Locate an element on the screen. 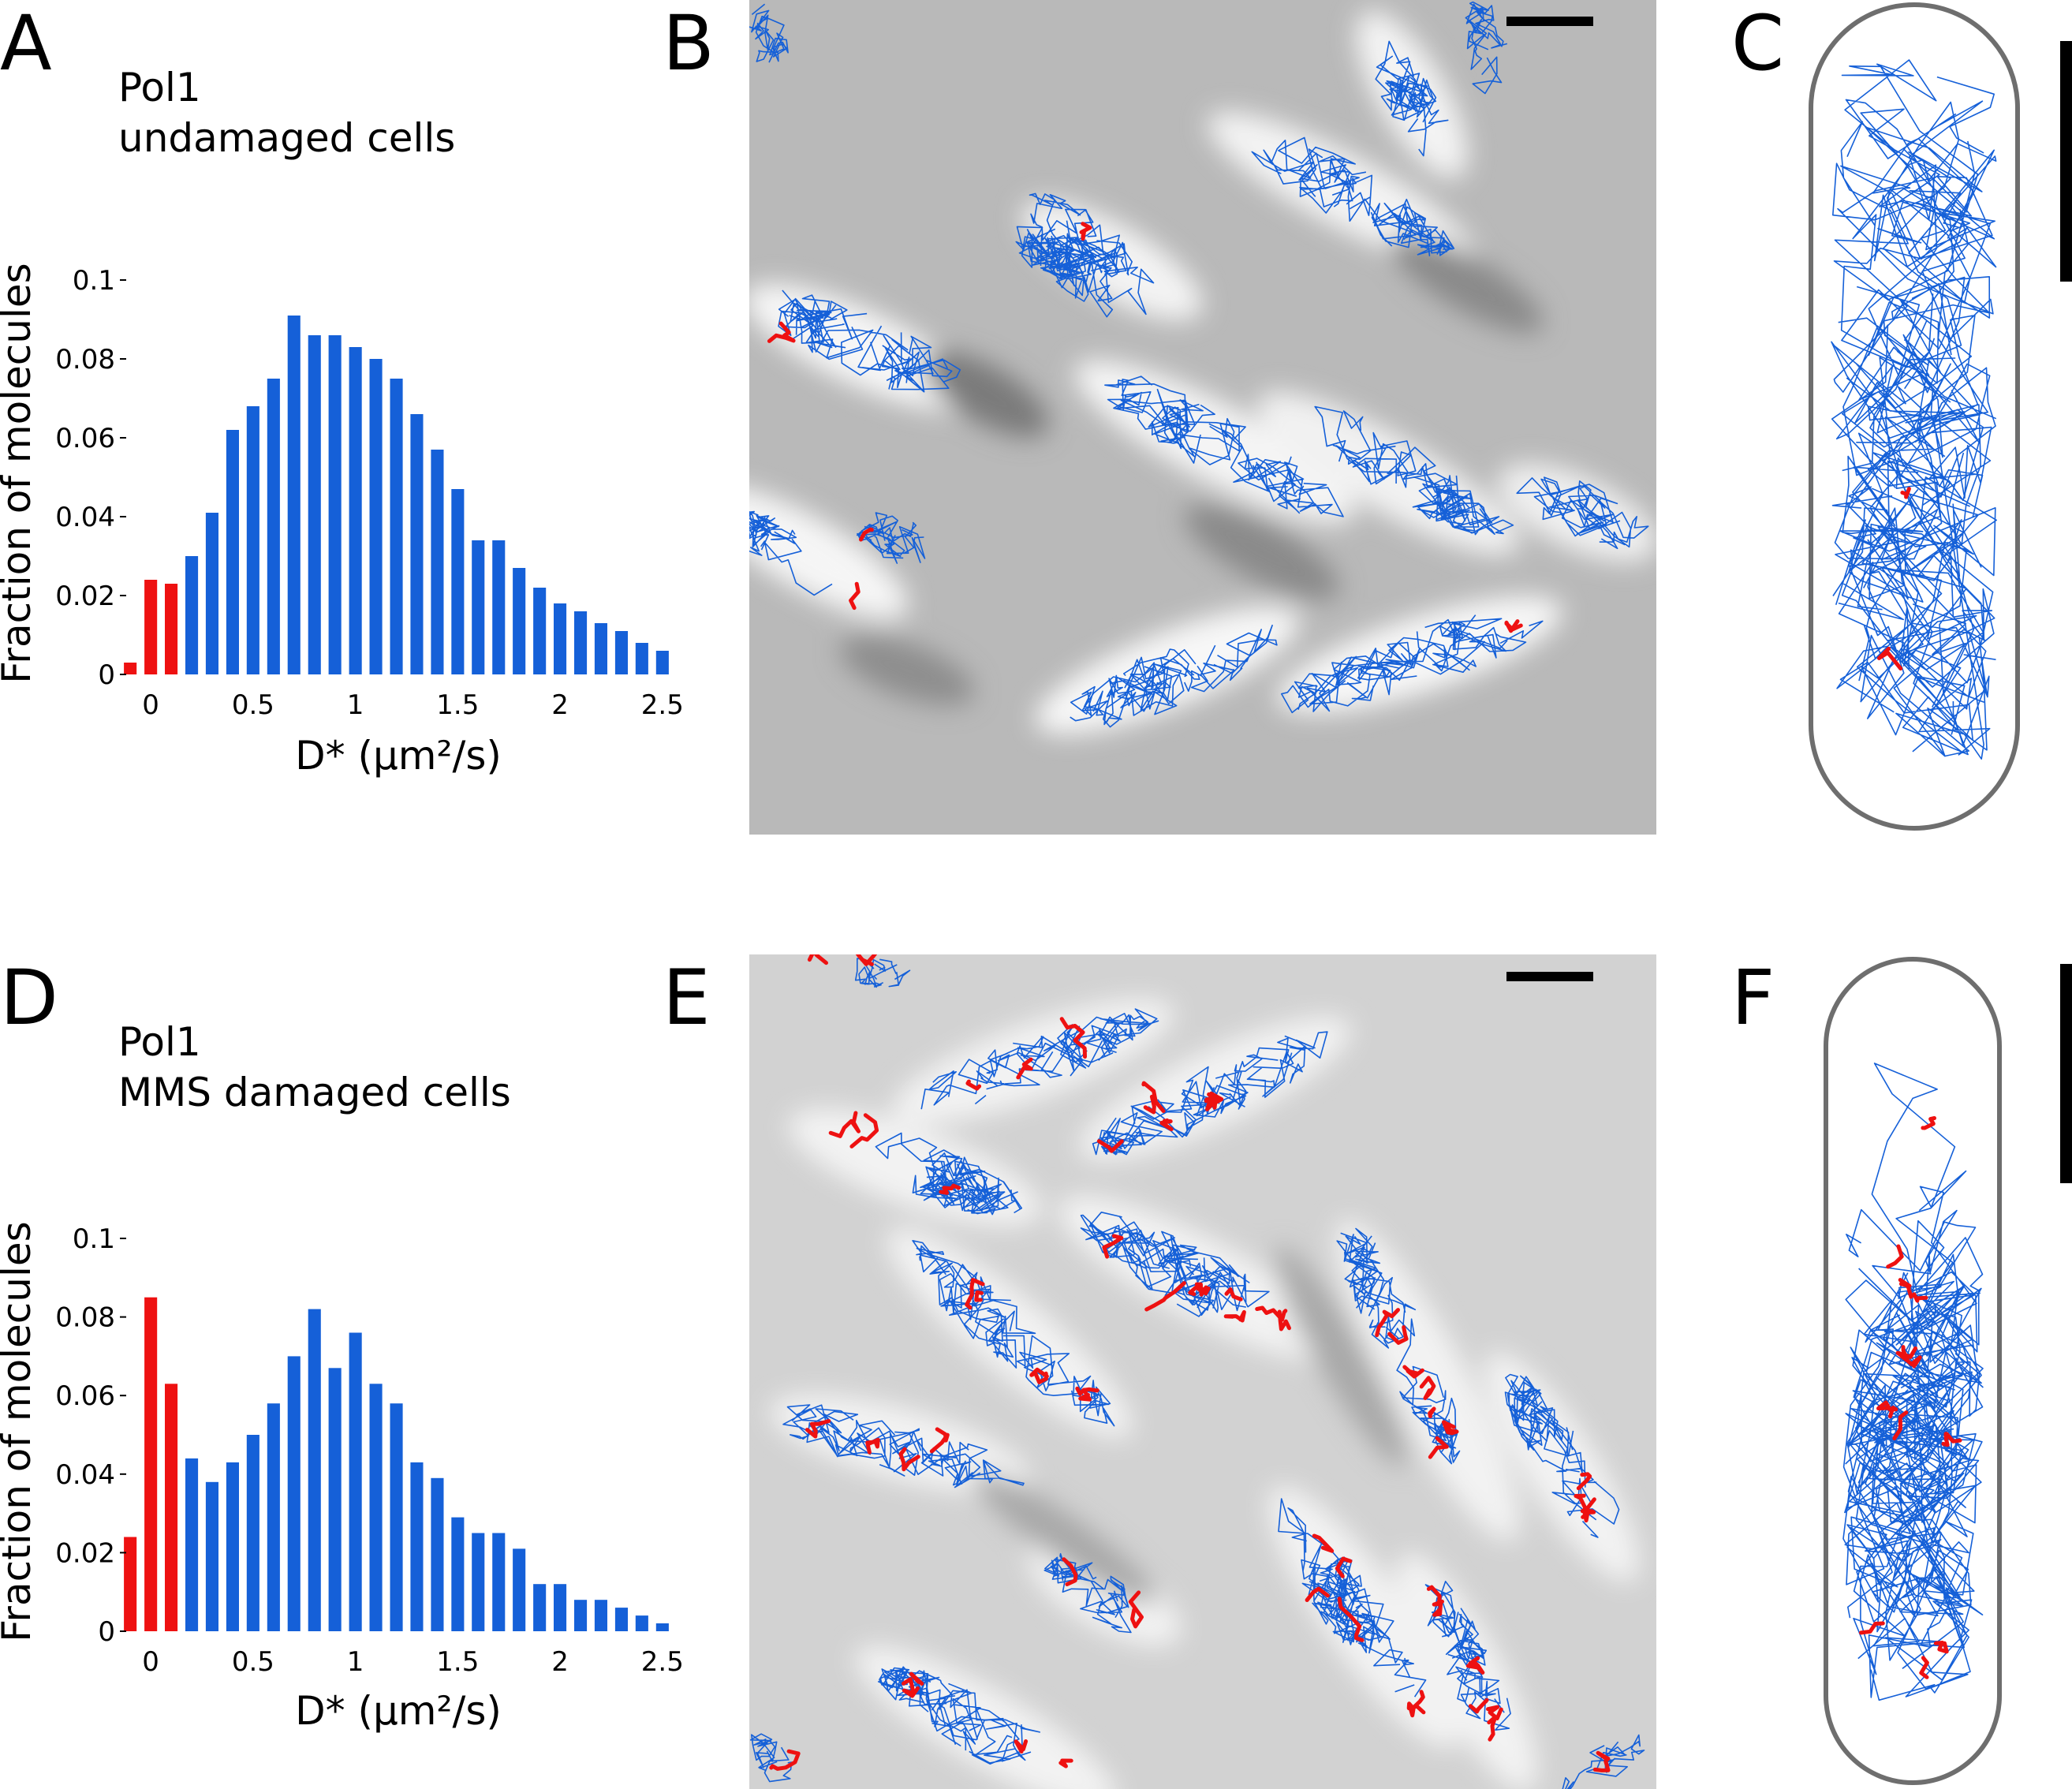  panel-a-protein-label: Pol1 is located at coordinates (159, 87).